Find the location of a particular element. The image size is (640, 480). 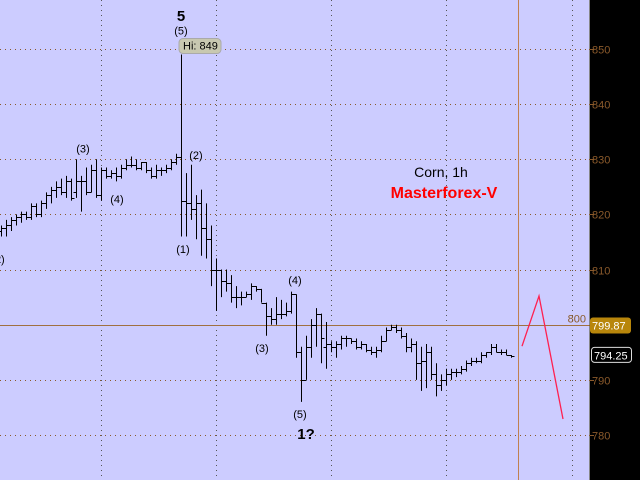

y-tick-label: 840 is located at coordinates (601, 106).